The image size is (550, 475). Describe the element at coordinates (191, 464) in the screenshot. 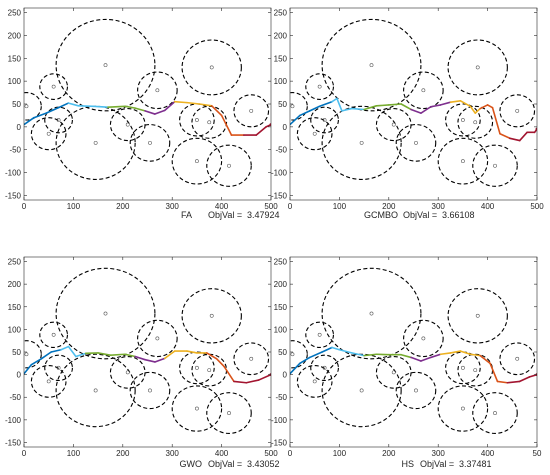

I see `caption-algorithm: GWO` at that location.